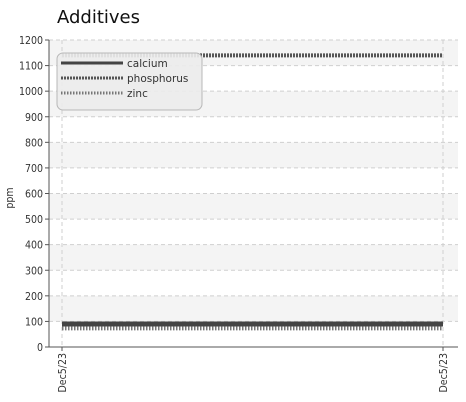 This screenshot has width=466, height=402. Describe the element at coordinates (34, 118) in the screenshot. I see `y-tick-label: 900` at that location.